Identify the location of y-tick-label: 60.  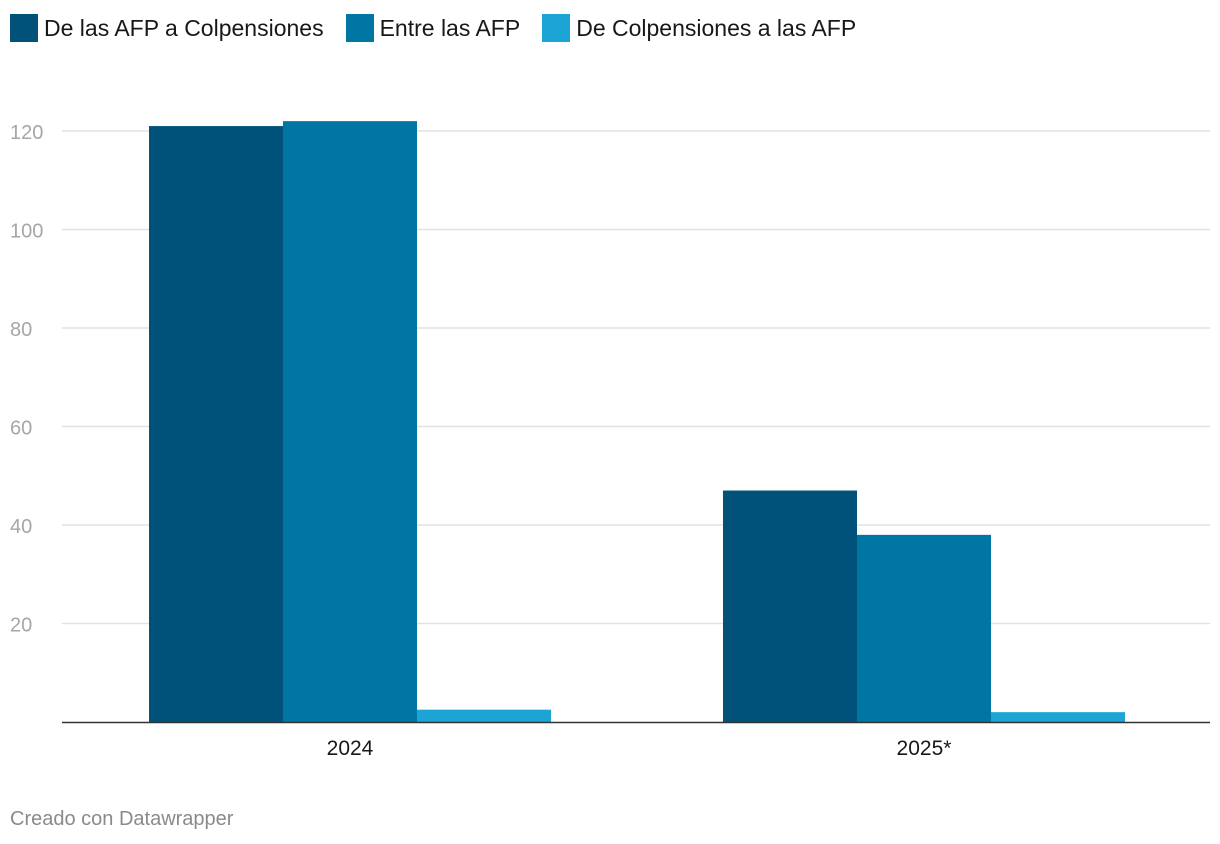
(21, 429).